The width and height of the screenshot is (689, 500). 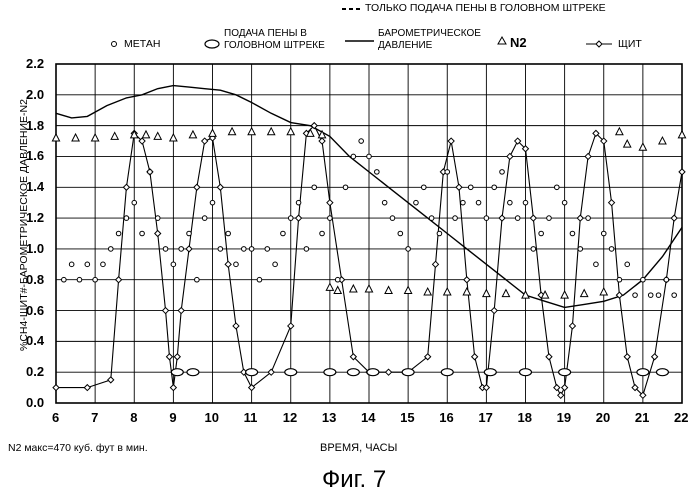 I want to click on legend-shield-mark, so click(x=599, y=44).